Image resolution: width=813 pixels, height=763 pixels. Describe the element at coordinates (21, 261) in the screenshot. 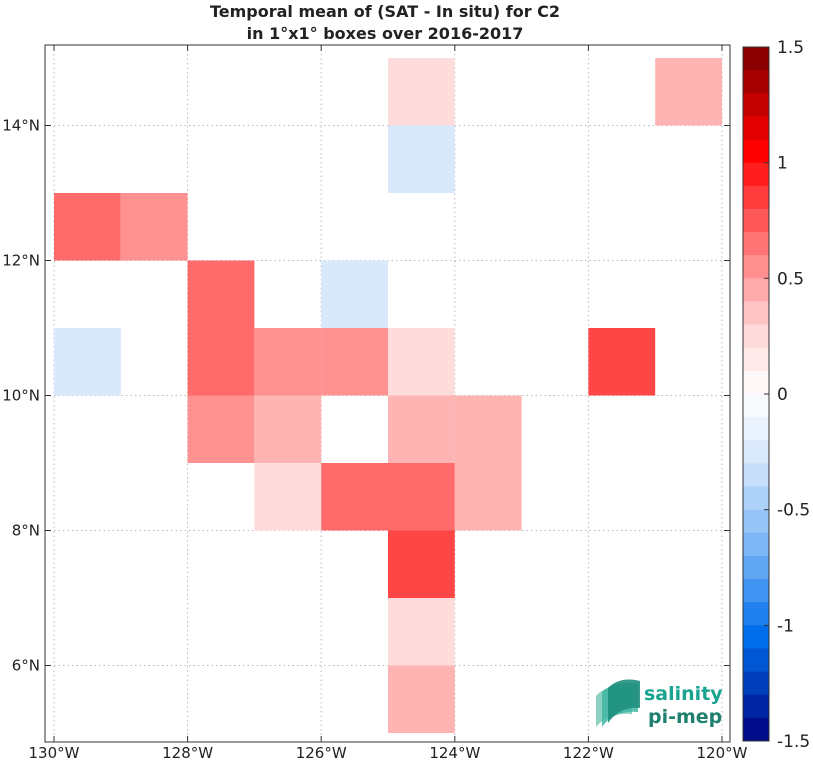

I see `y-tick-label: 12°N` at that location.